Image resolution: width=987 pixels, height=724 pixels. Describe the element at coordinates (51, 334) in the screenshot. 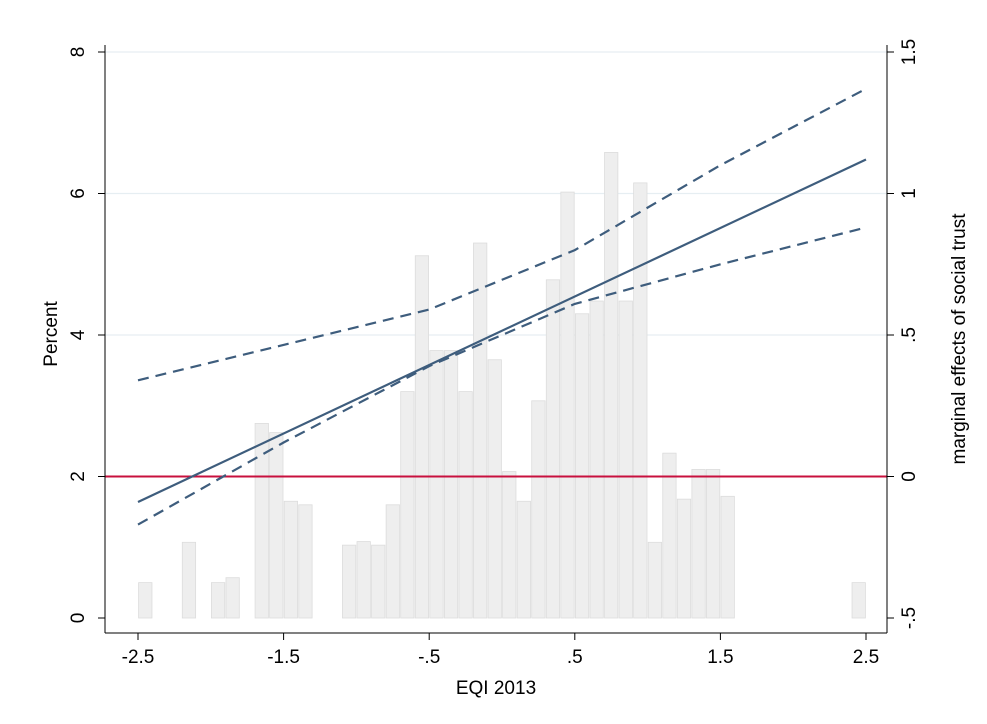

I see `y-axis-label: Percent` at that location.